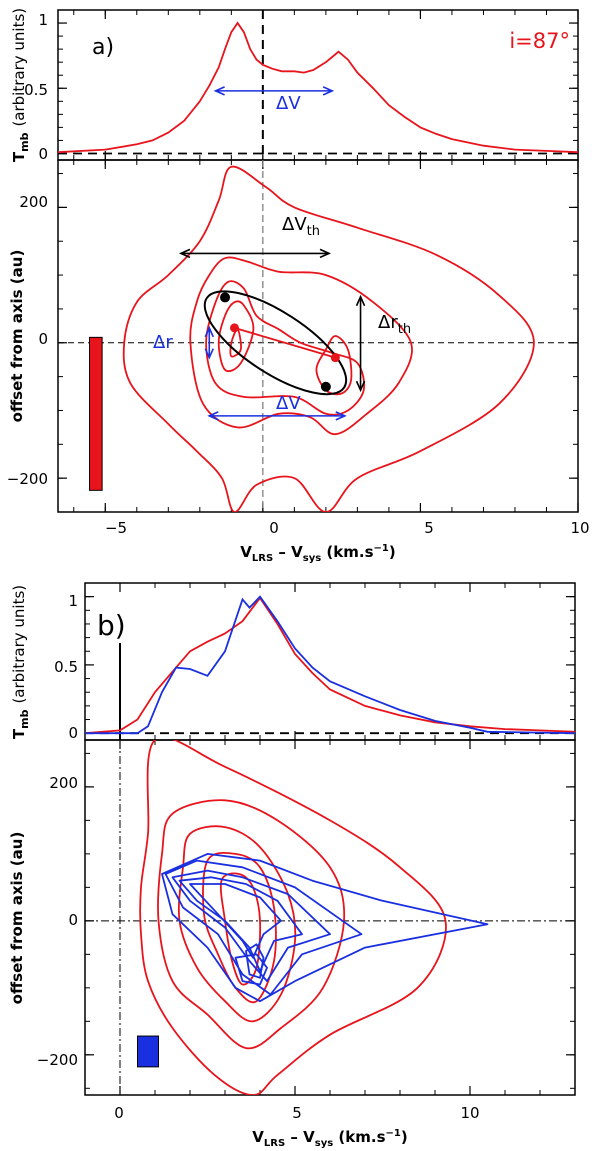  Describe the element at coordinates (17, 336) in the screenshot. I see `panel-a-pv-ylabel: offset from axis (au)` at that location.